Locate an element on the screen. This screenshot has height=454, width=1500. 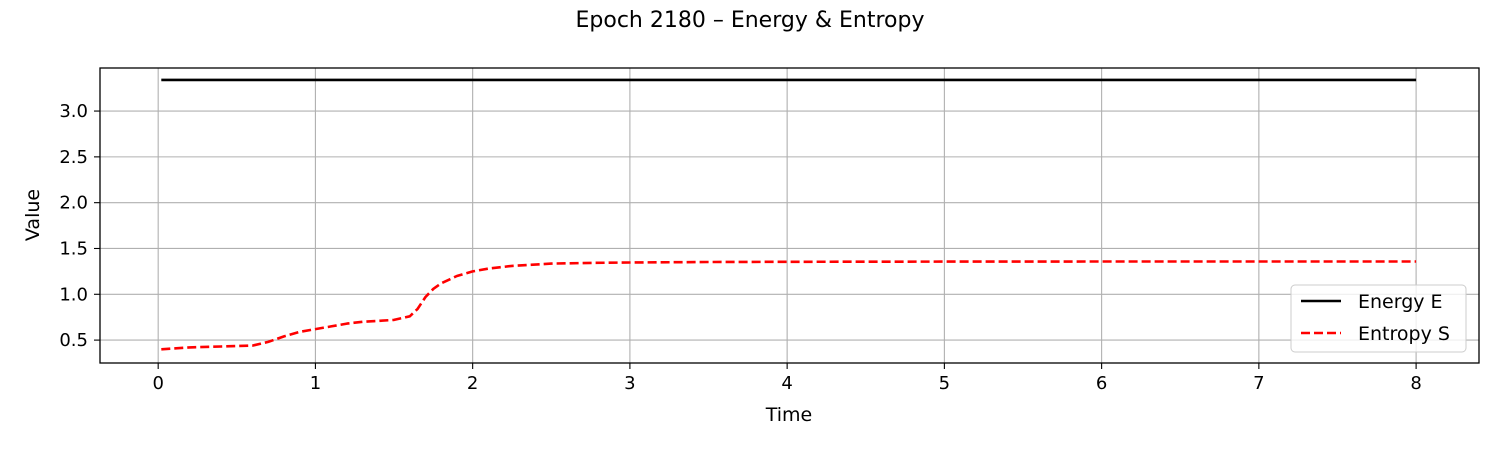
legend-label-energy: Energy E is located at coordinates (1400, 302).